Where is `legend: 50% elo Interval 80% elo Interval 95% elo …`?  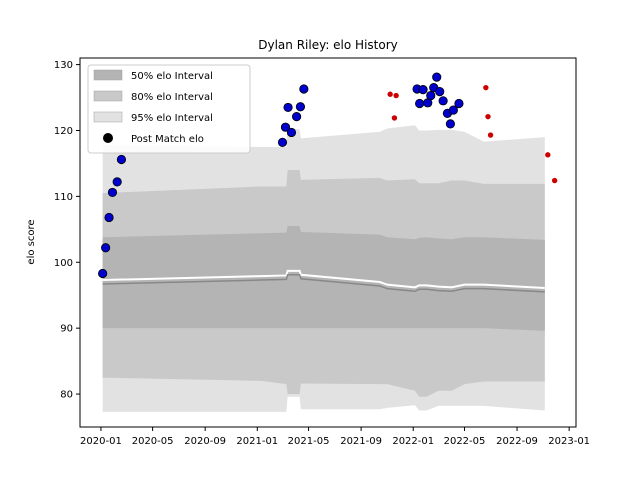 legend: 50% elo Interval 80% elo Interval 95% elo … is located at coordinates (169, 109).